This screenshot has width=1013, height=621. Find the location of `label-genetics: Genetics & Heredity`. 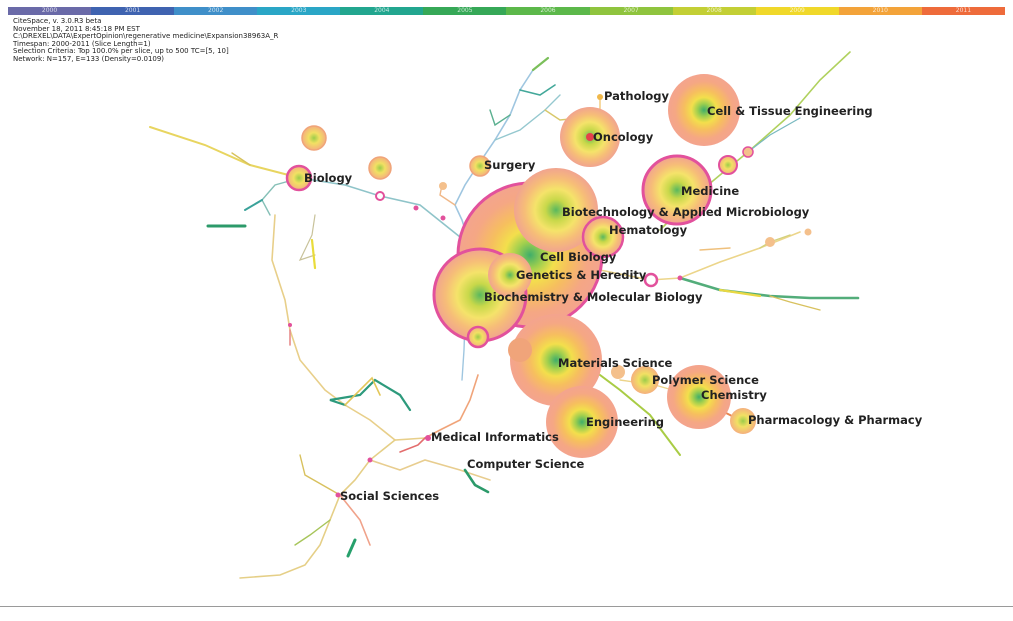

label-genetics: Genetics & Heredity is located at coordinates (581, 275).